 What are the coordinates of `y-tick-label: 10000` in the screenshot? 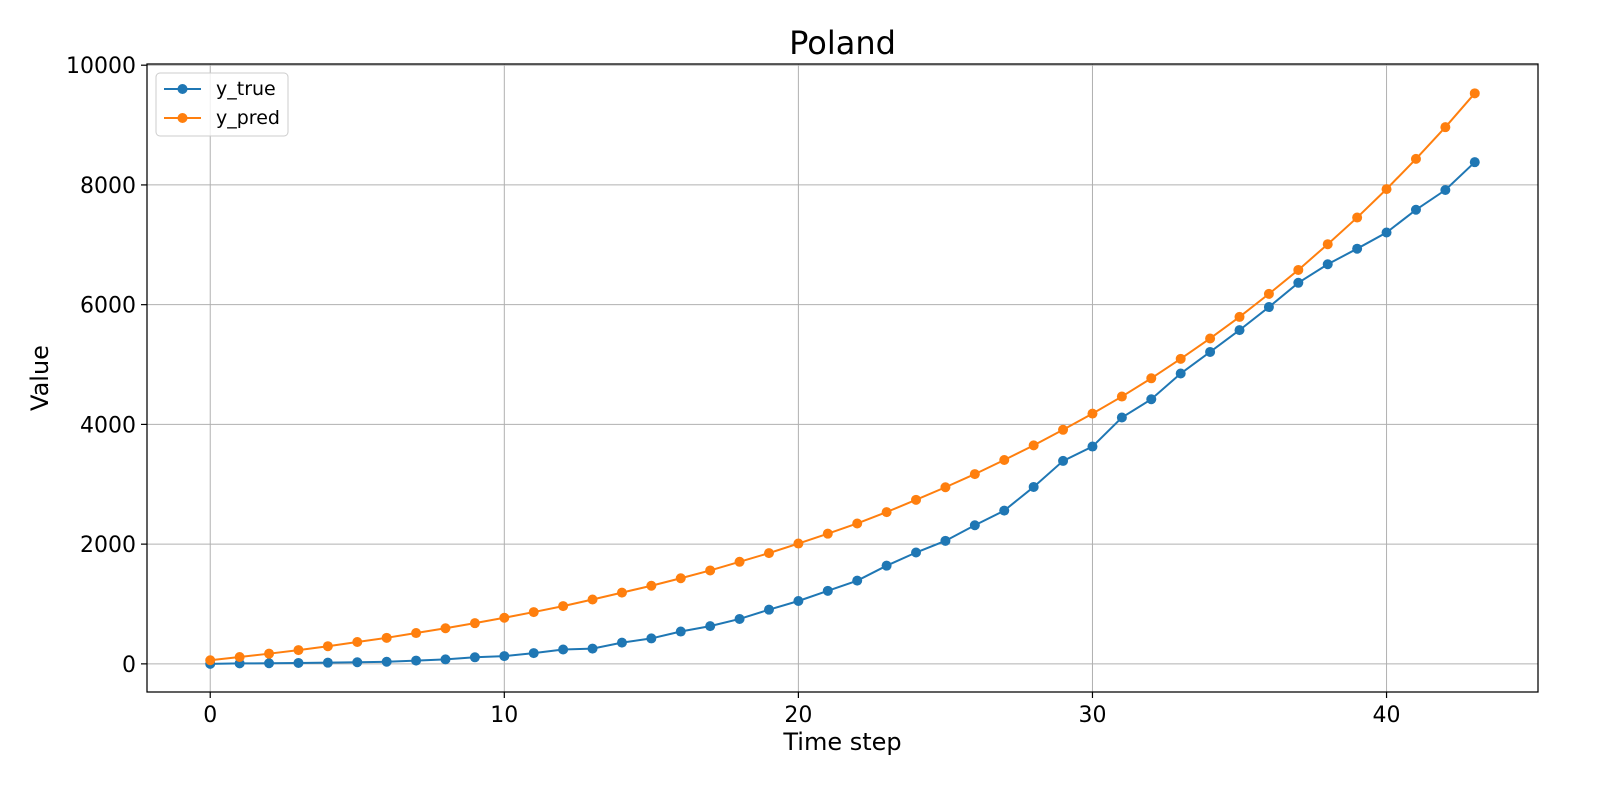 It's located at (101, 66).